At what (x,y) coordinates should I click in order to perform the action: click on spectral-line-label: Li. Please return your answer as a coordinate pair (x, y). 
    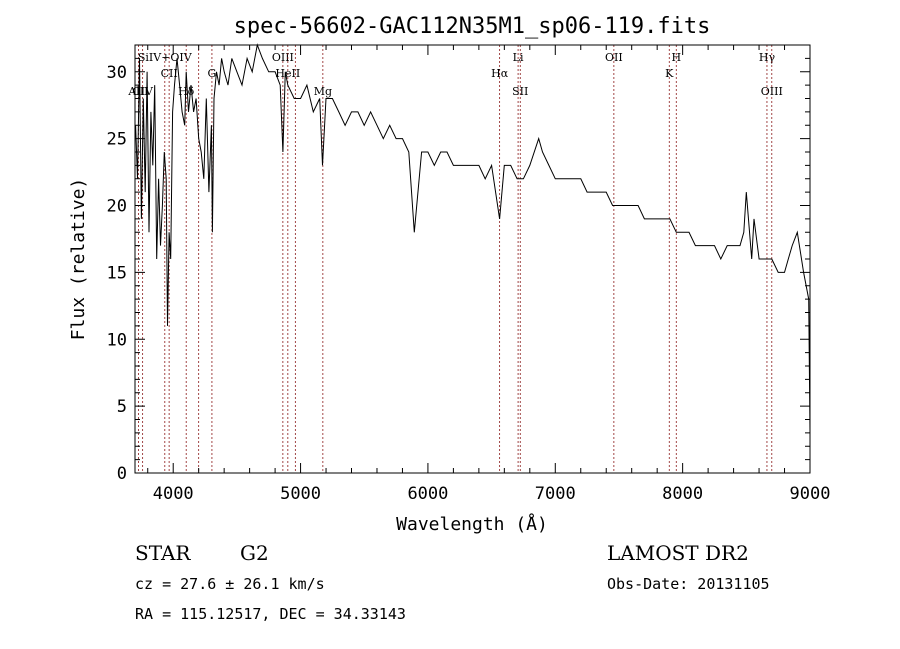
    Looking at the image, I should click on (518, 57).